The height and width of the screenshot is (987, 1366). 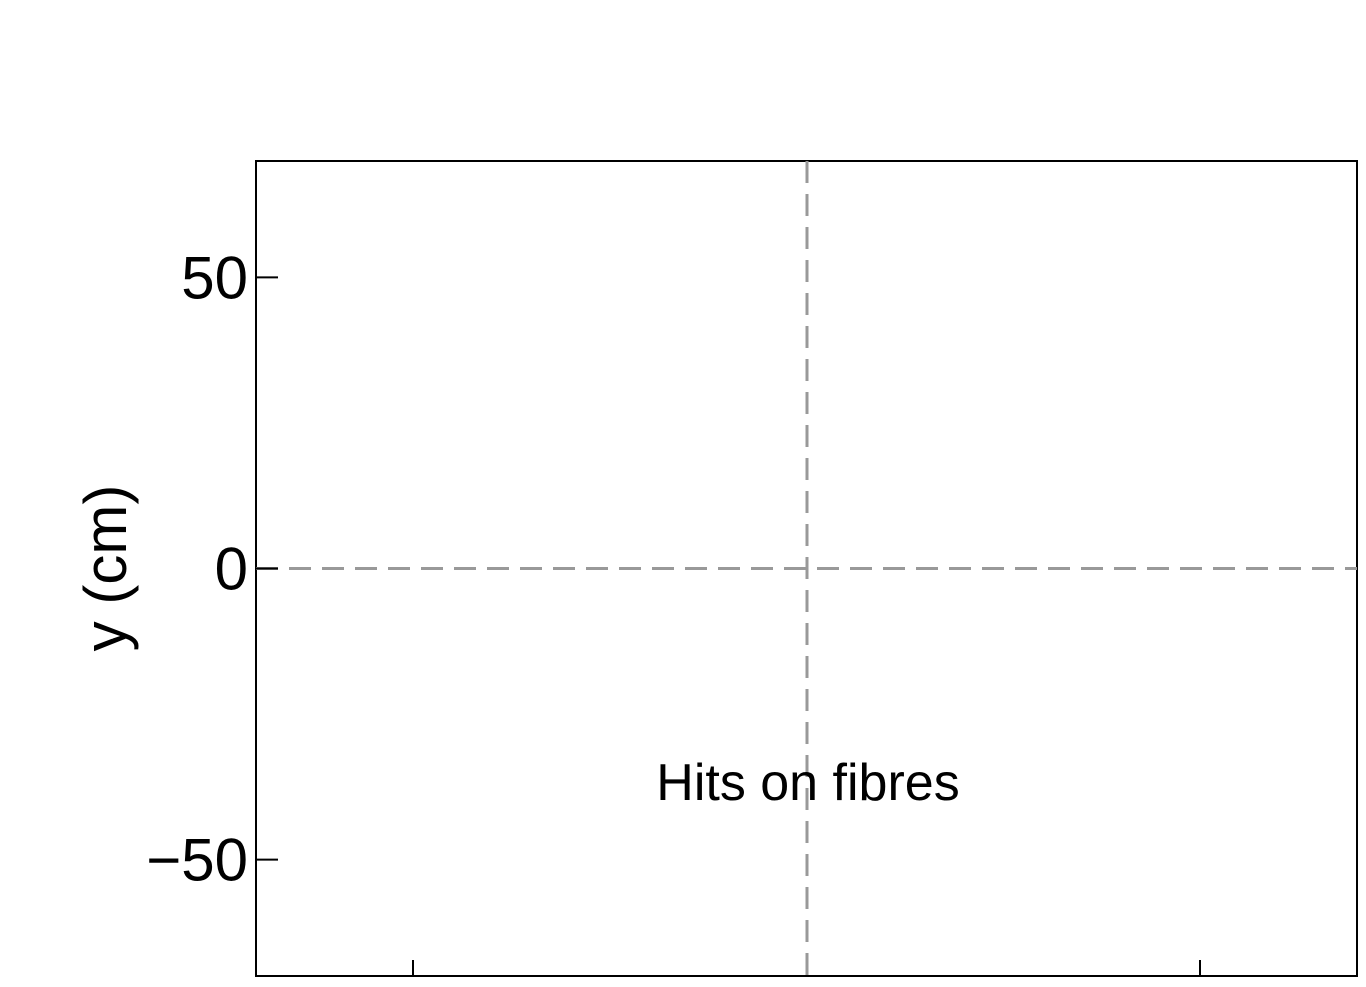 What do you see at coordinates (214, 277) in the screenshot?
I see `y-tick-label: 50` at bounding box center [214, 277].